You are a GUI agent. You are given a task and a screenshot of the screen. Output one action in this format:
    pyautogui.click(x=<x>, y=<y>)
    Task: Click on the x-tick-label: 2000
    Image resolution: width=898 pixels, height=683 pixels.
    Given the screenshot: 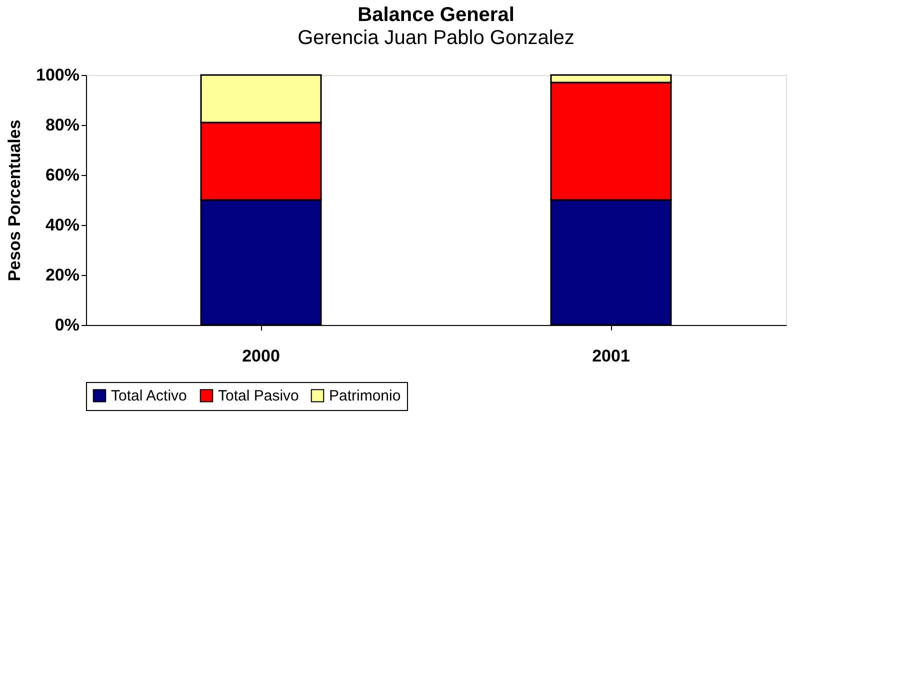 What is the action you would take?
    pyautogui.click(x=261, y=356)
    